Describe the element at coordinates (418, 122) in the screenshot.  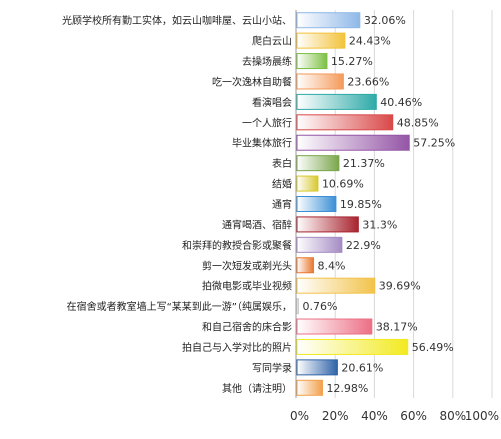
I see `value-label: 48.85%` at that location.